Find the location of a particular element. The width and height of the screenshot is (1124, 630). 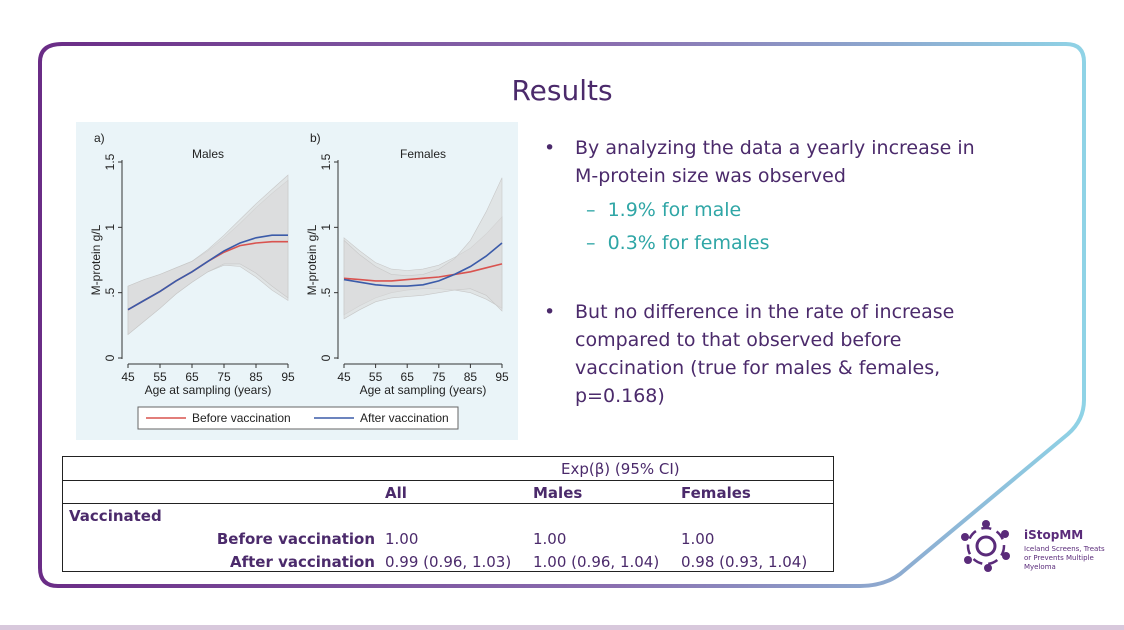

legend-label: After vaccination is located at coordinates (404, 418).